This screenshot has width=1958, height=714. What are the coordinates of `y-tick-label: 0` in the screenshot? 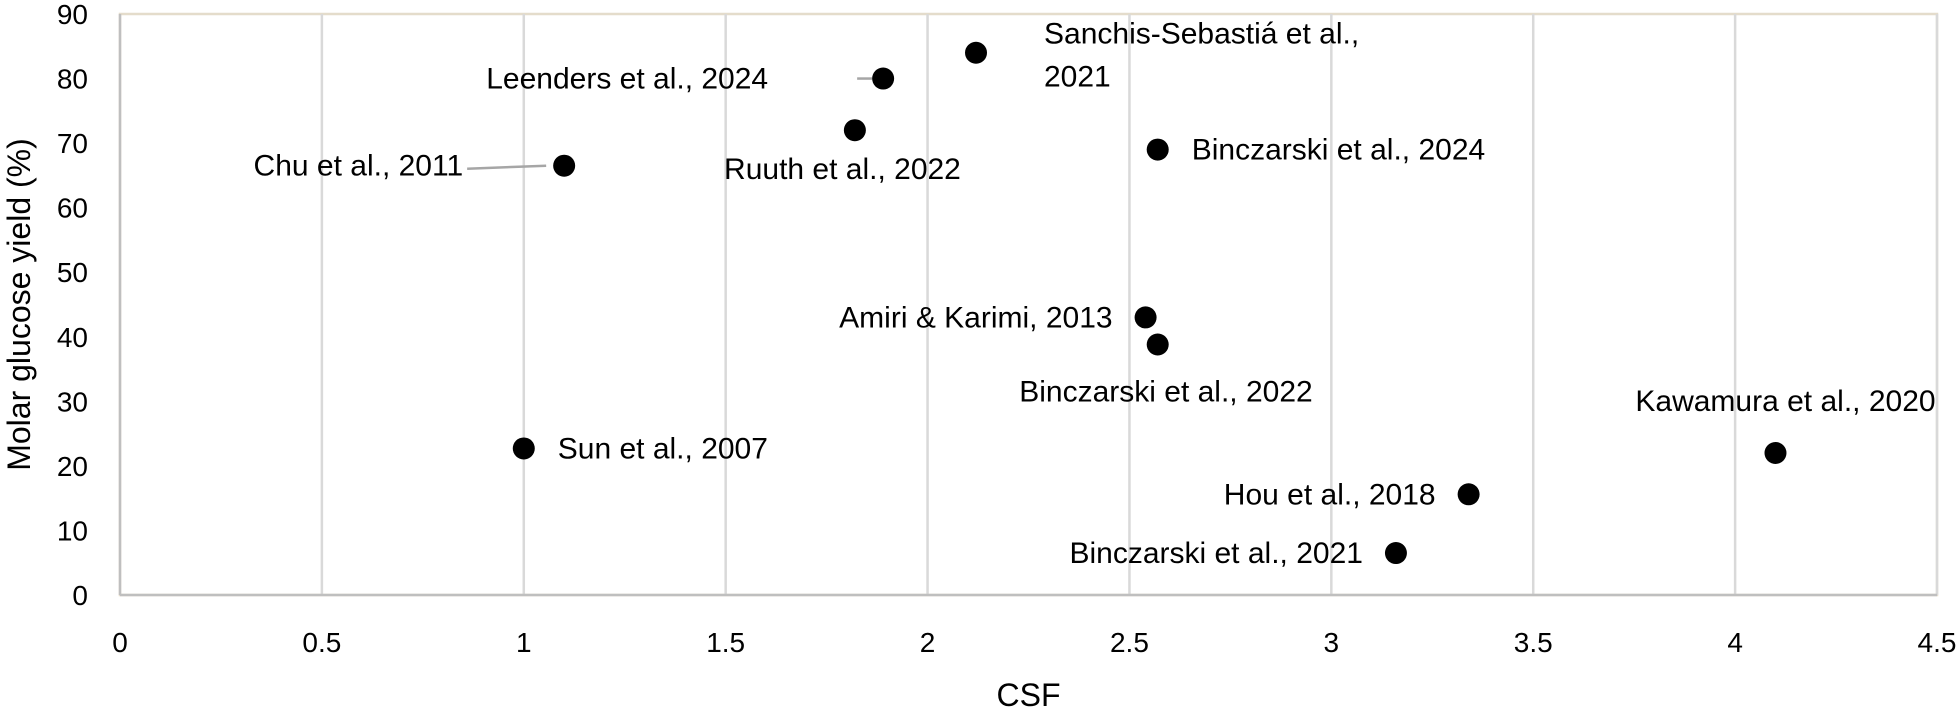 It's located at (80, 595).